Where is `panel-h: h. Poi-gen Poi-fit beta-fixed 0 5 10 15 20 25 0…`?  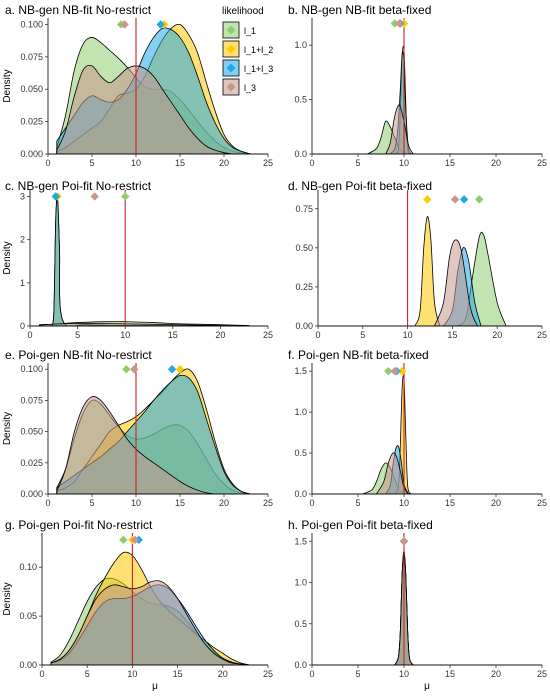
panel-h: h. Poi-gen Poi-fit beta-fixed 0 5 10 15 20 25 0… is located at coordinates (417, 605).